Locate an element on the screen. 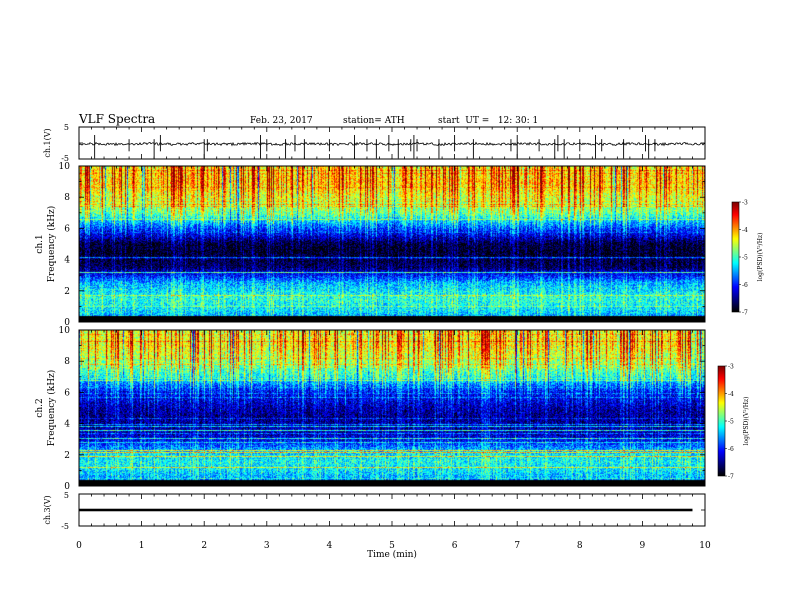 The width and height of the screenshot is (792, 612). ch2-colorbar-tick-label: -7 is located at coordinates (731, 477).